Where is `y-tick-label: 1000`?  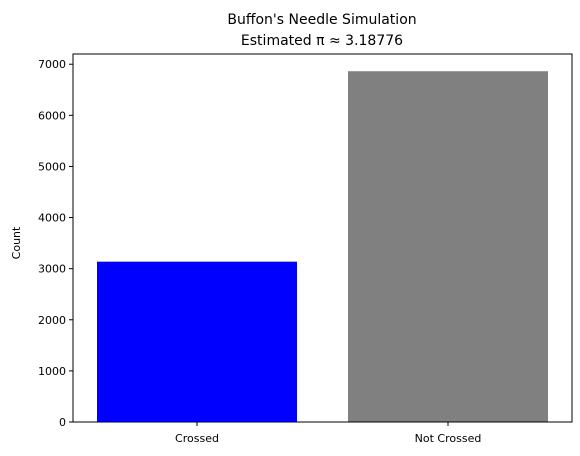
y-tick-label: 1000 is located at coordinates (52, 371).